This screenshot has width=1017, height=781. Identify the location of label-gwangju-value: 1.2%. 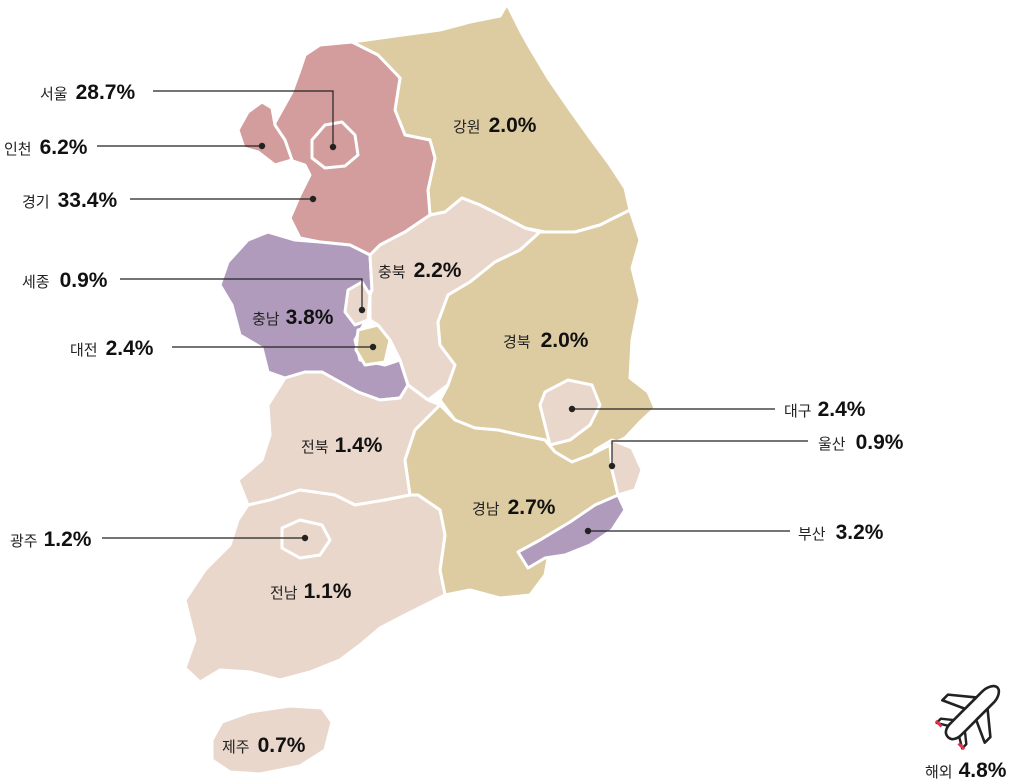
(68, 539).